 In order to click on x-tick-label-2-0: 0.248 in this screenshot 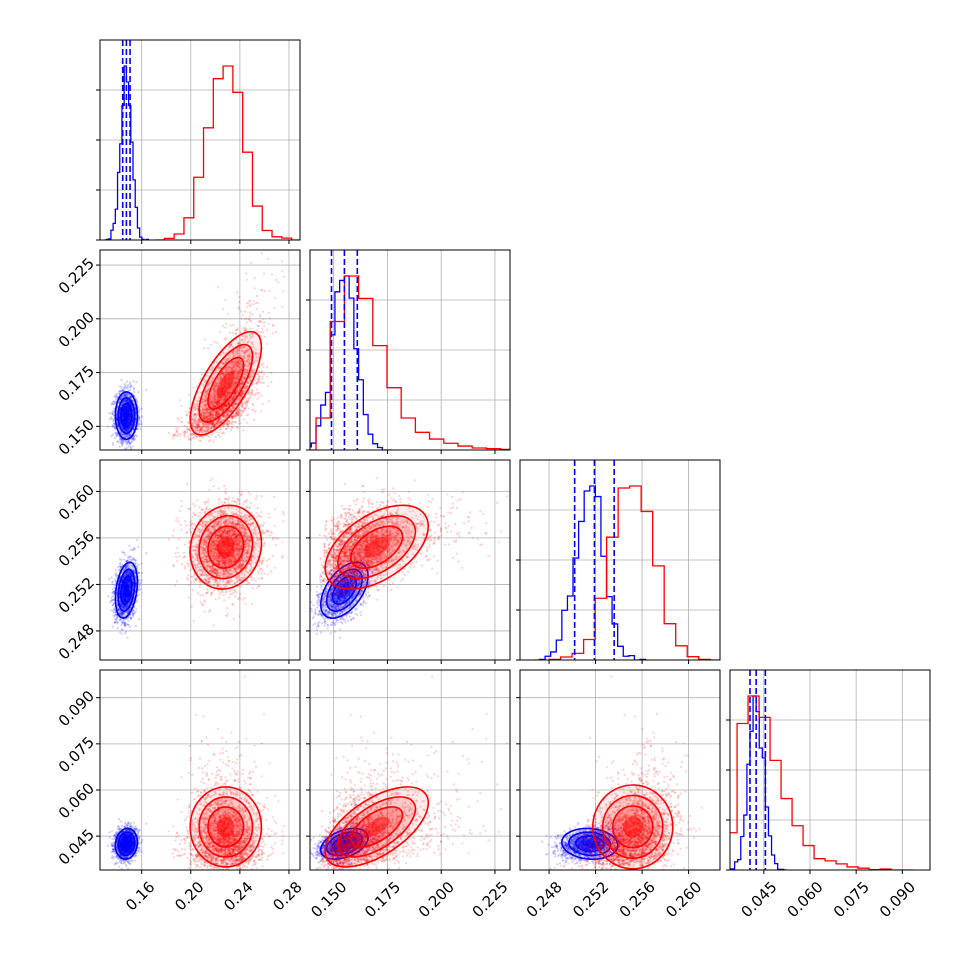, I will do `click(544, 899)`.